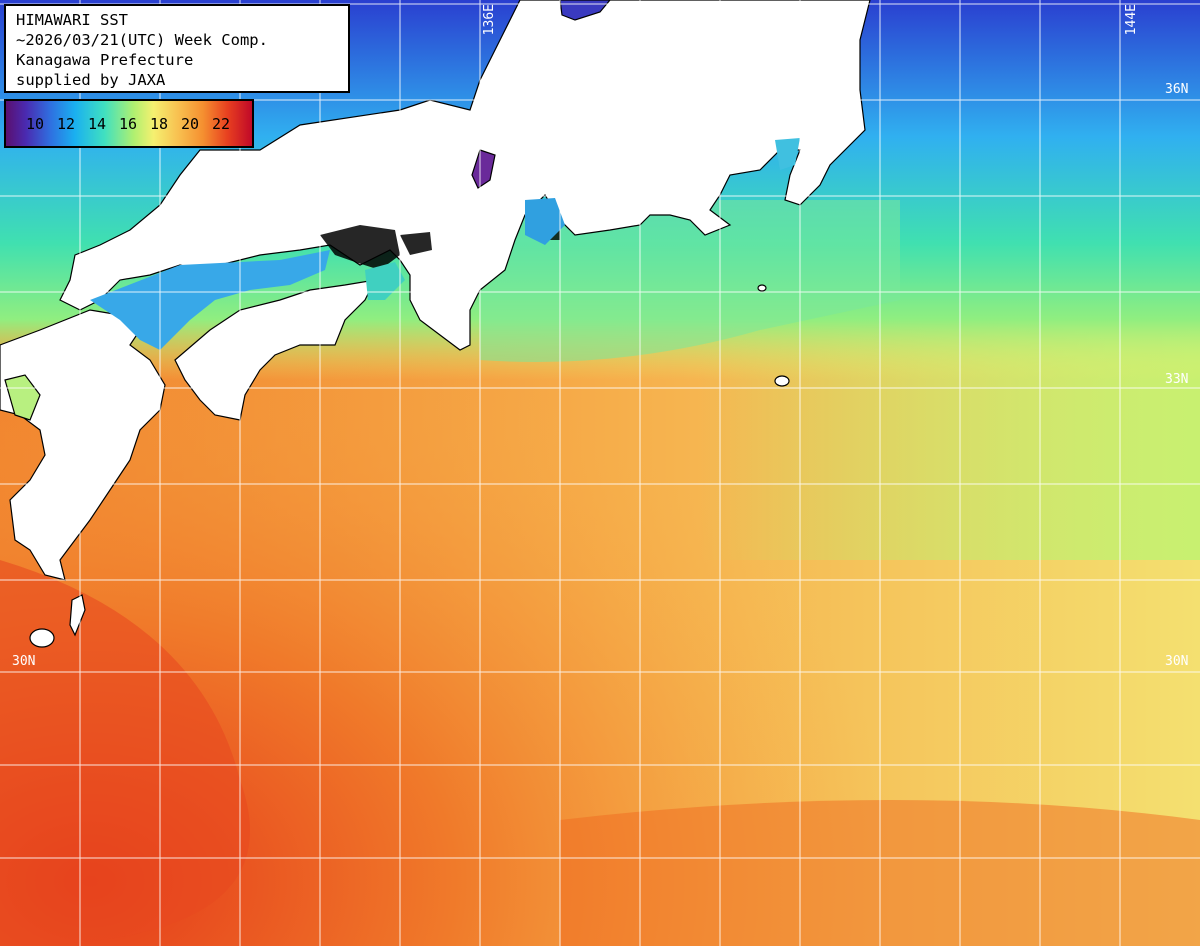 This screenshot has width=1200, height=946. I want to click on legend-label-16: 16, so click(128, 124).